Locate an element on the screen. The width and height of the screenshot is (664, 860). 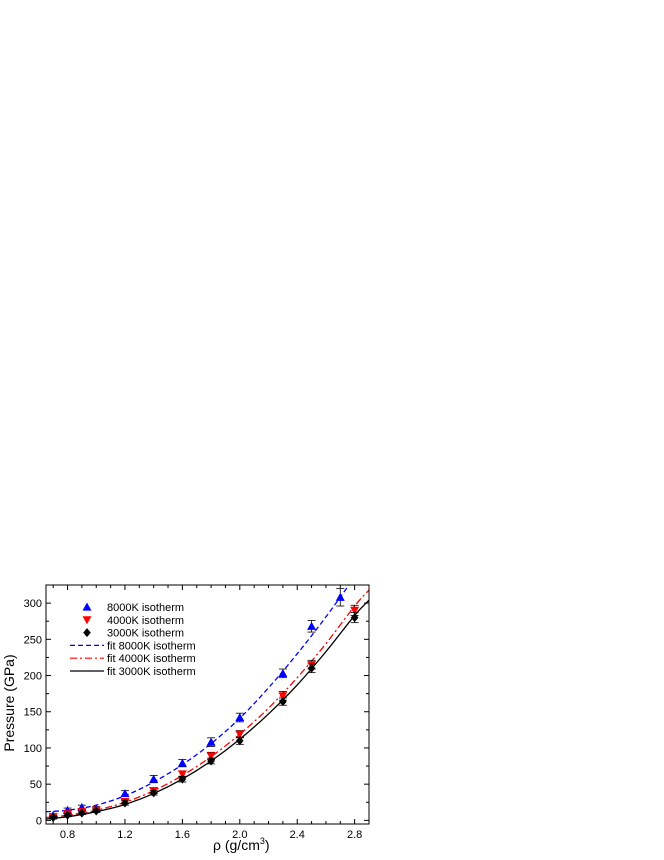
x-tick-label: 1.6 is located at coordinates (182, 835).